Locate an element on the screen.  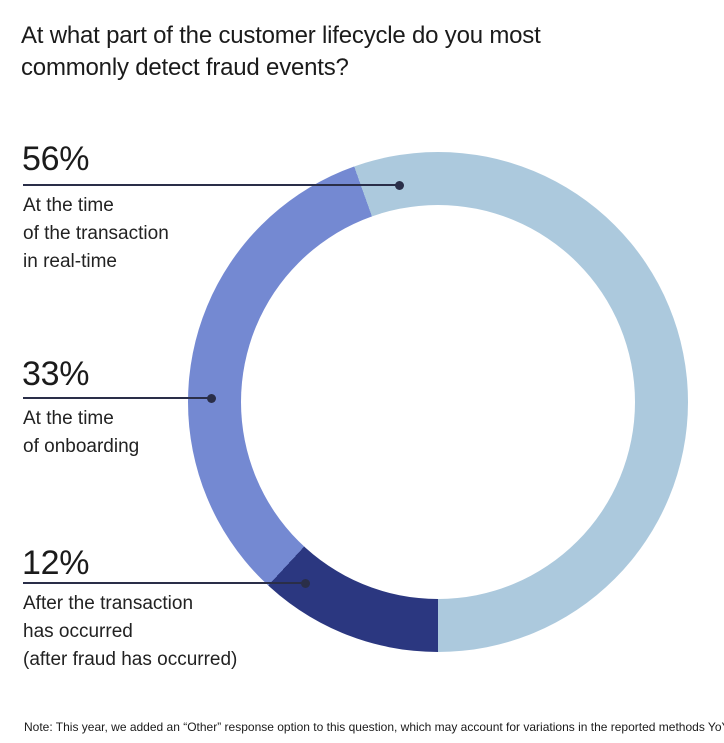
chart-title-line-2: commonly detect fraud events? is located at coordinates (185, 67).